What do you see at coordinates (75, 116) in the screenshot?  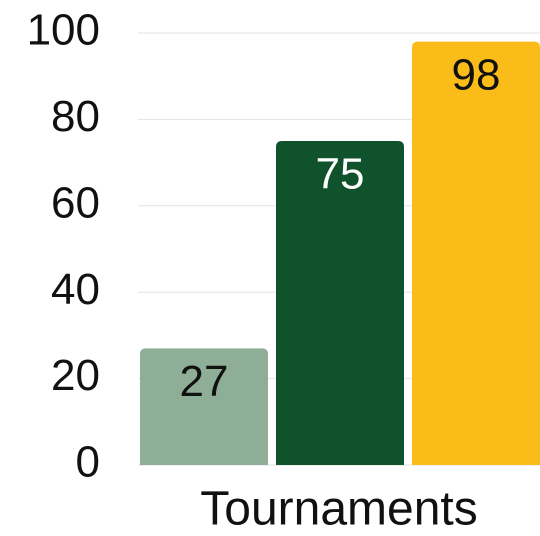 I see `y-tick-label: 80` at bounding box center [75, 116].